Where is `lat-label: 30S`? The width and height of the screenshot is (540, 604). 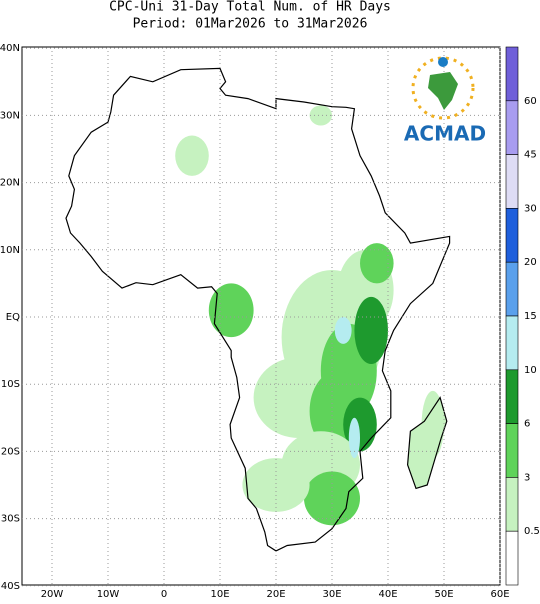
lat-label: 30S is located at coordinates (10, 519).